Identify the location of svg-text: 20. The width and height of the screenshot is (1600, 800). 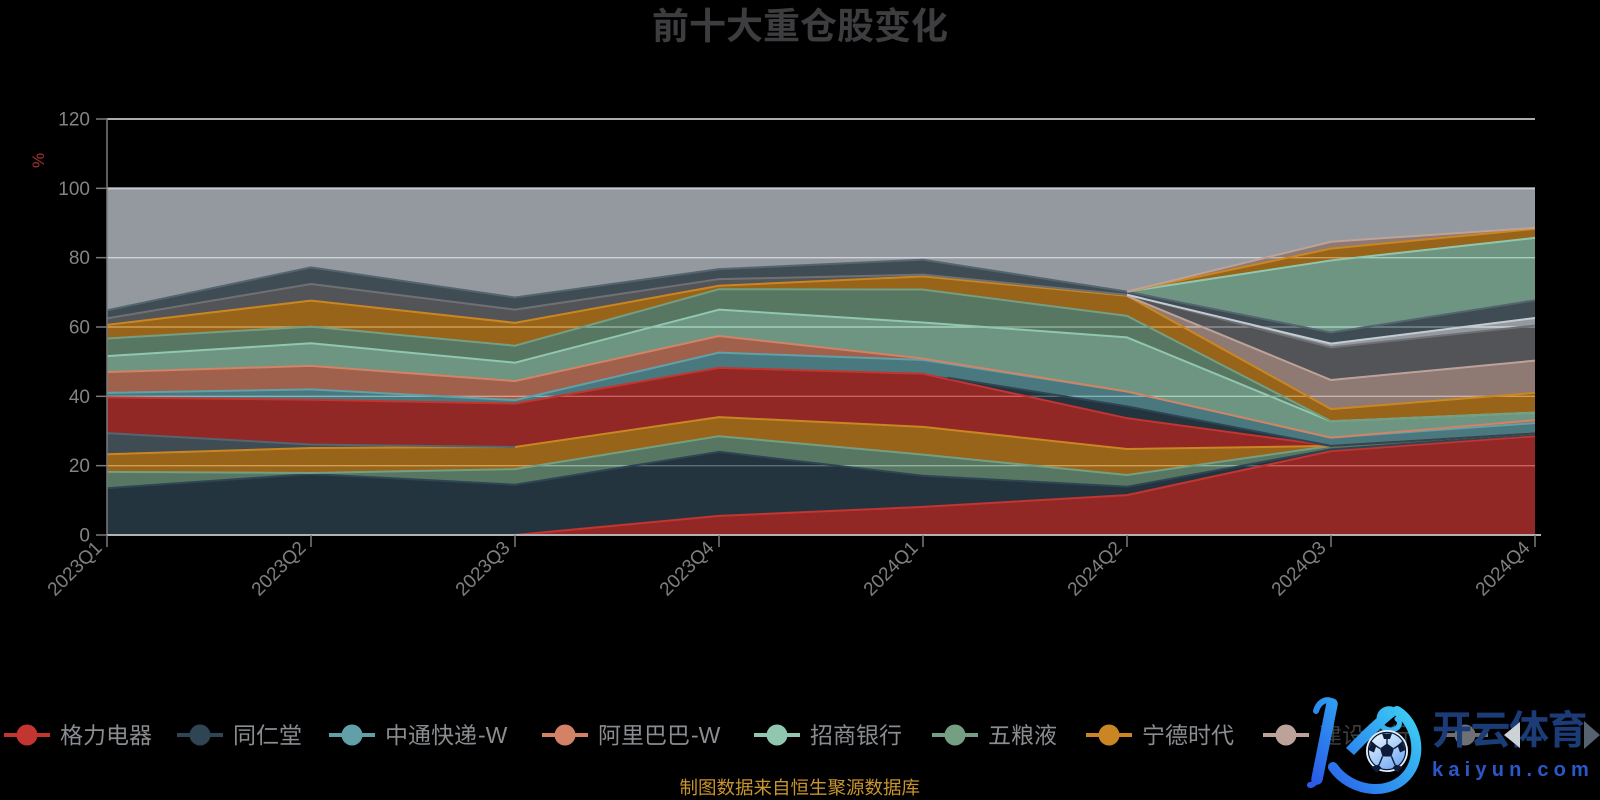
(79, 466).